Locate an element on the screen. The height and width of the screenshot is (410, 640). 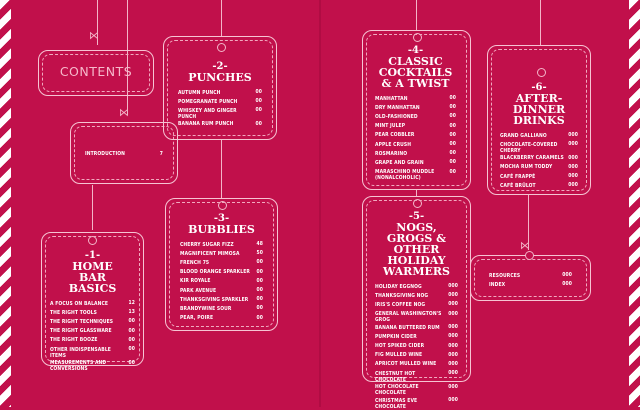
toc-entry: BANANA RUM PUNCH 00 is located at coordinates (220, 124).